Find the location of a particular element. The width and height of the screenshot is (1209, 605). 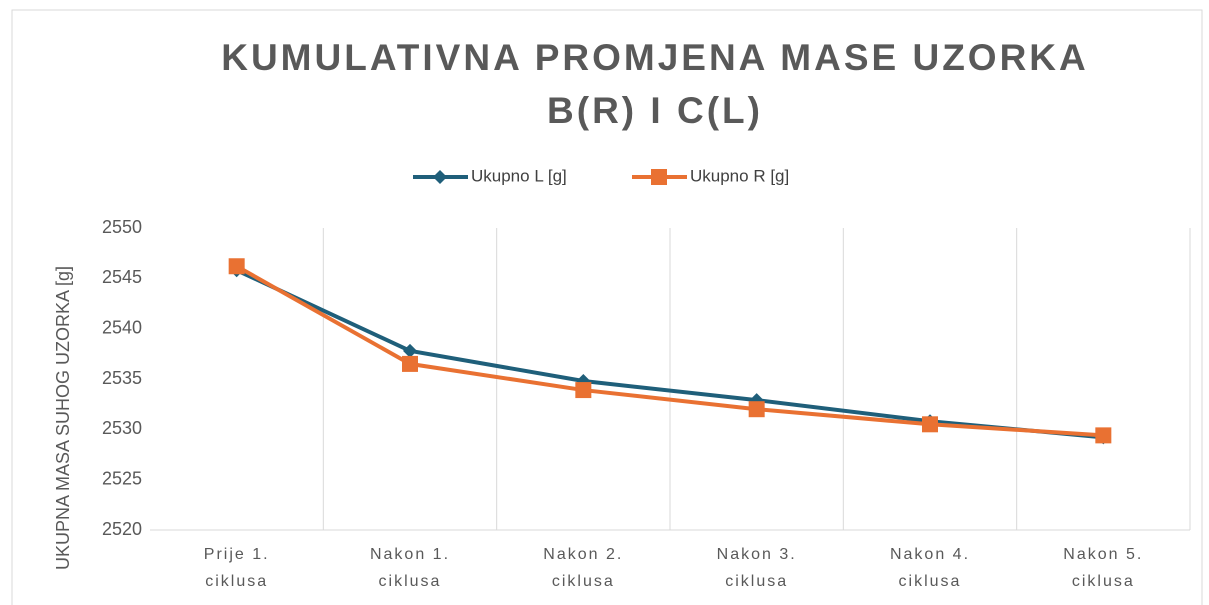

legend-label: Ukupno L [g] is located at coordinates (519, 175).